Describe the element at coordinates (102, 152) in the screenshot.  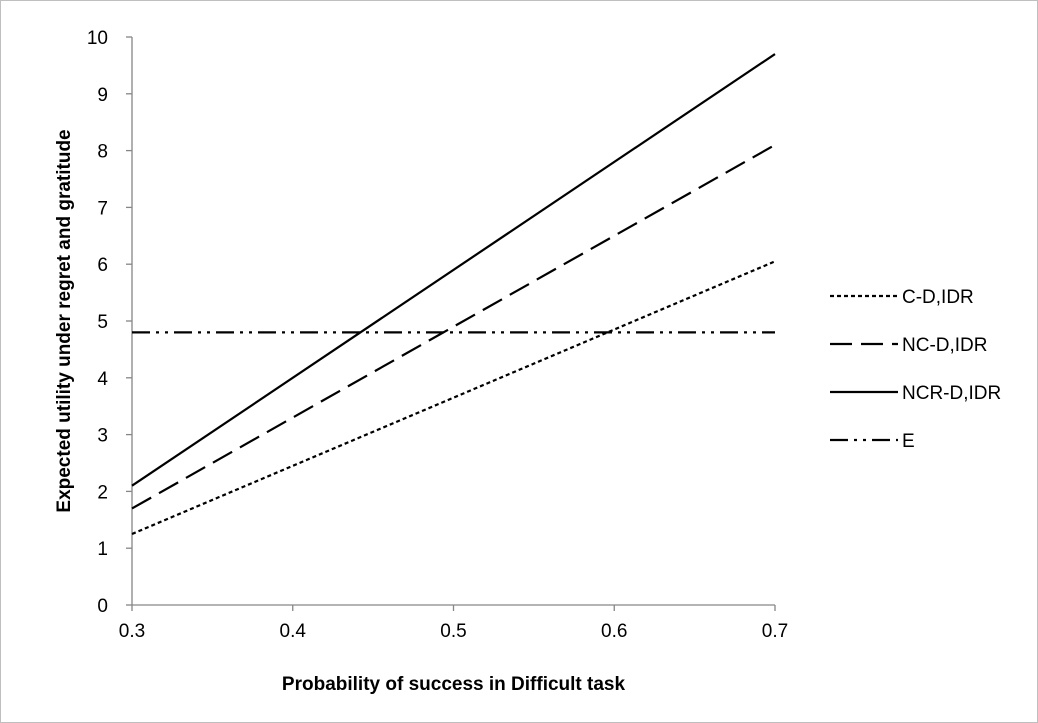
I see `y-tick-label: 8` at that location.